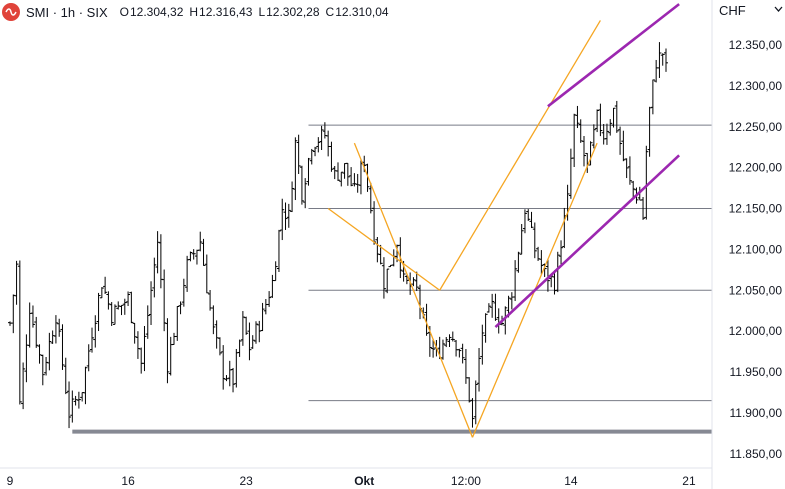  Describe the element at coordinates (756, 45) in the screenshot. I see `price-tick-label: 12.350,00` at that location.